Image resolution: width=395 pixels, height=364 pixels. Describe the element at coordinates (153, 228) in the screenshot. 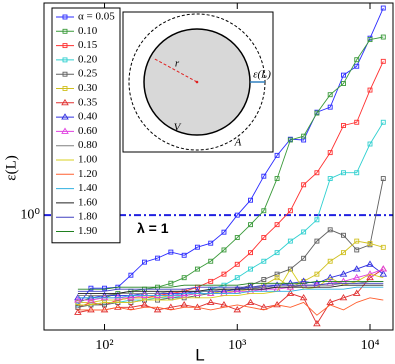

I see `reference-label: λ = 1` at that location.